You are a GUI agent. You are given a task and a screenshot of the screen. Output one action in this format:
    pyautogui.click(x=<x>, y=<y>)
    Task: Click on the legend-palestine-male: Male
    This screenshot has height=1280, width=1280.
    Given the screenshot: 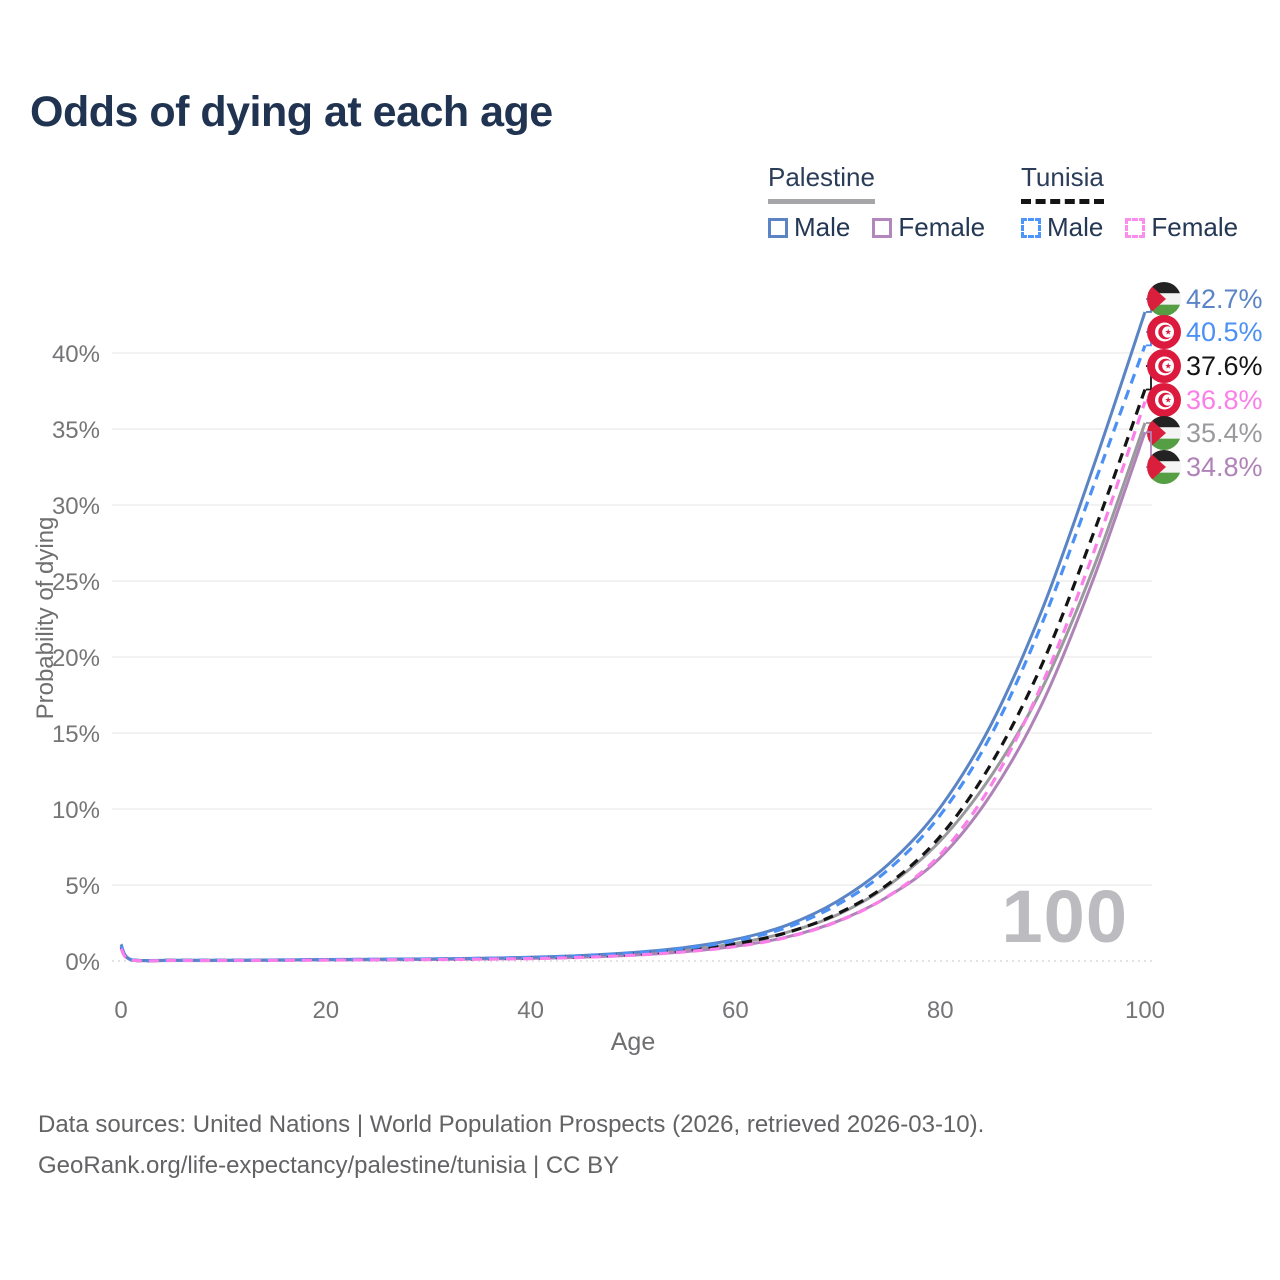 What is the action you would take?
    pyautogui.click(x=809, y=227)
    